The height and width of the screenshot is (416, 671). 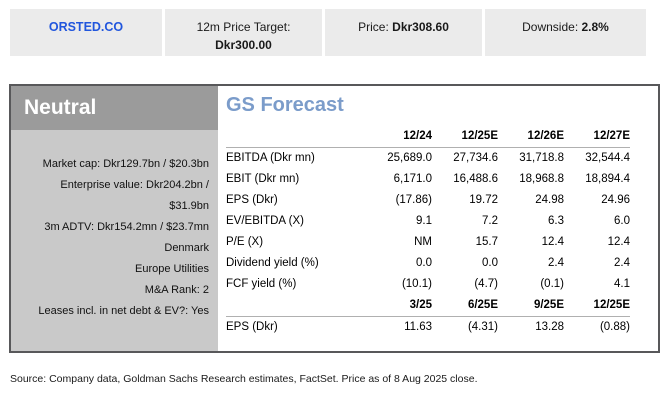 I want to click on table-row-pe: P/E (X) NM 15.7 12.4 12.4, so click(x=428, y=242).